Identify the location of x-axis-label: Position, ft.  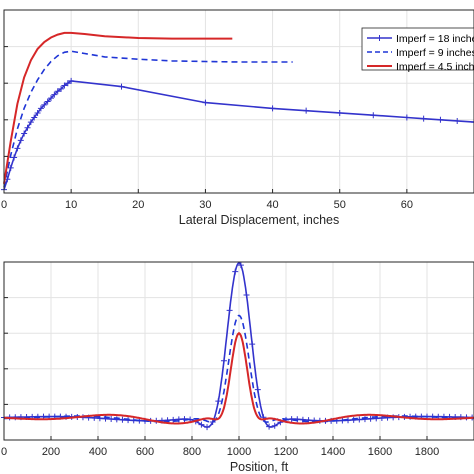
(259, 467).